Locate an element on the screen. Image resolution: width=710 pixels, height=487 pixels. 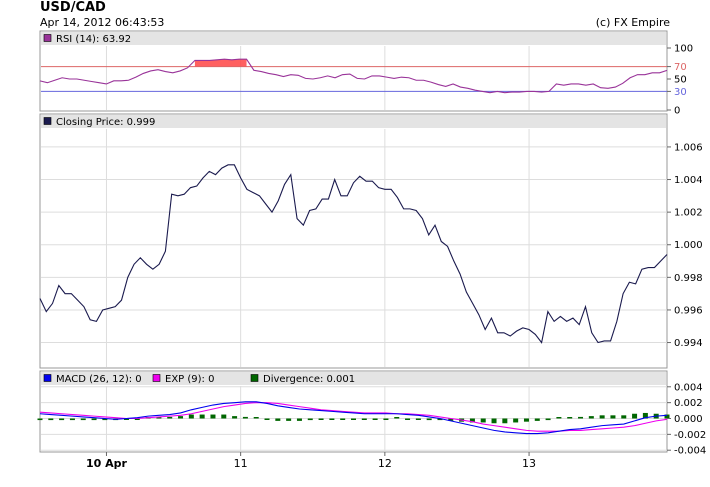
copyright: (c) FX Empire is located at coordinates (632, 22).